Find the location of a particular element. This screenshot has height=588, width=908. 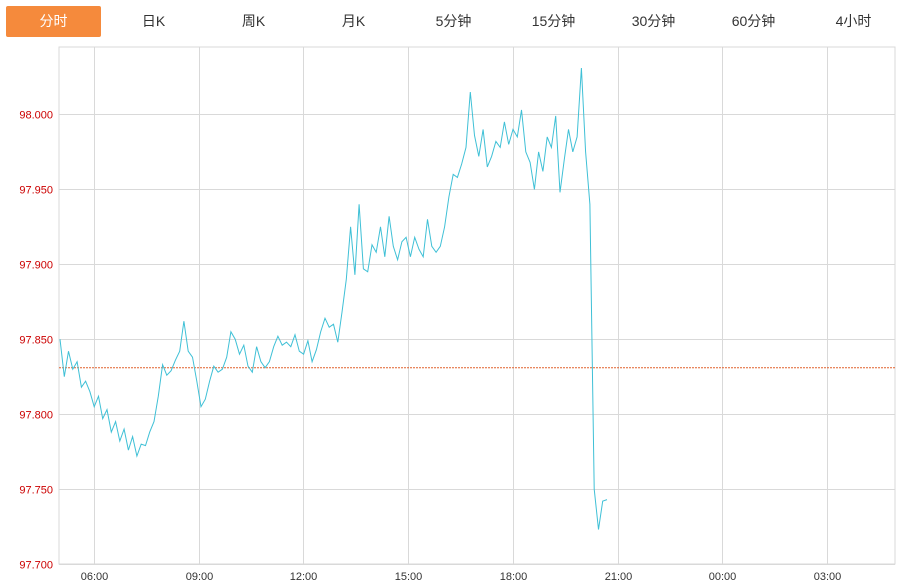

x-tick-label: 18:00 is located at coordinates (514, 577).